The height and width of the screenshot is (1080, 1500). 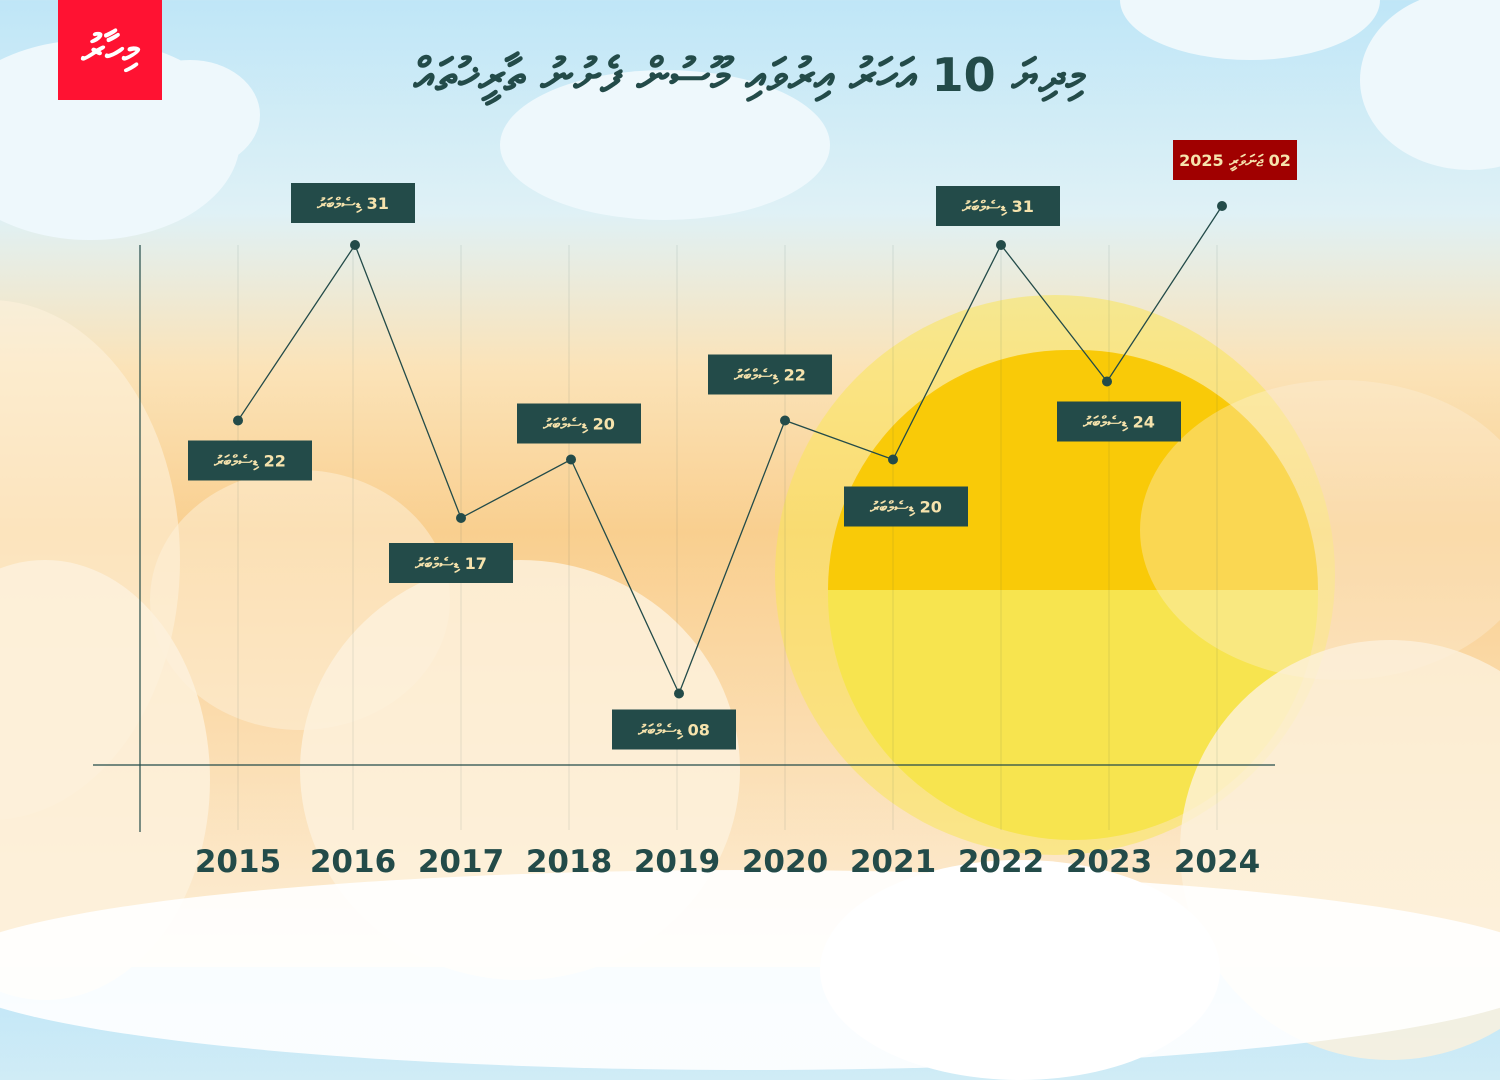 What do you see at coordinates (893, 459) in the screenshot?
I see `data-point-2021` at bounding box center [893, 459].